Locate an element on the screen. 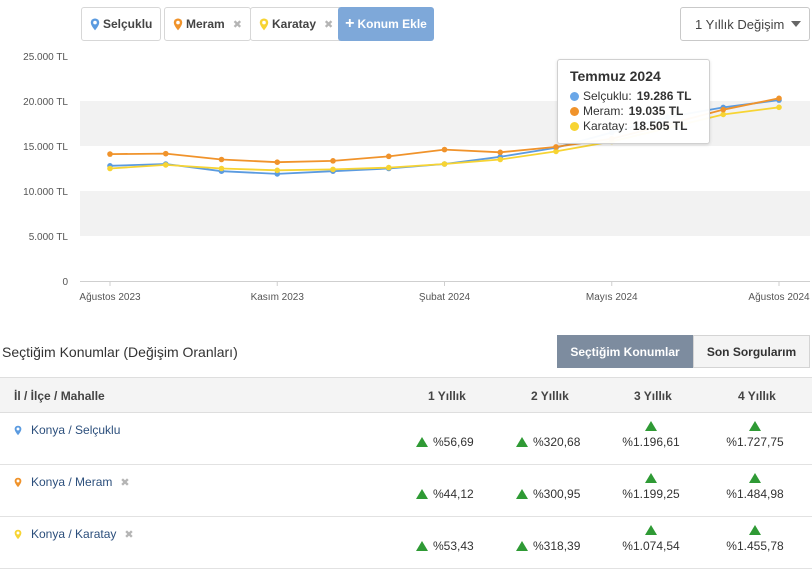  change-1y: %44,12 is located at coordinates (445, 494).